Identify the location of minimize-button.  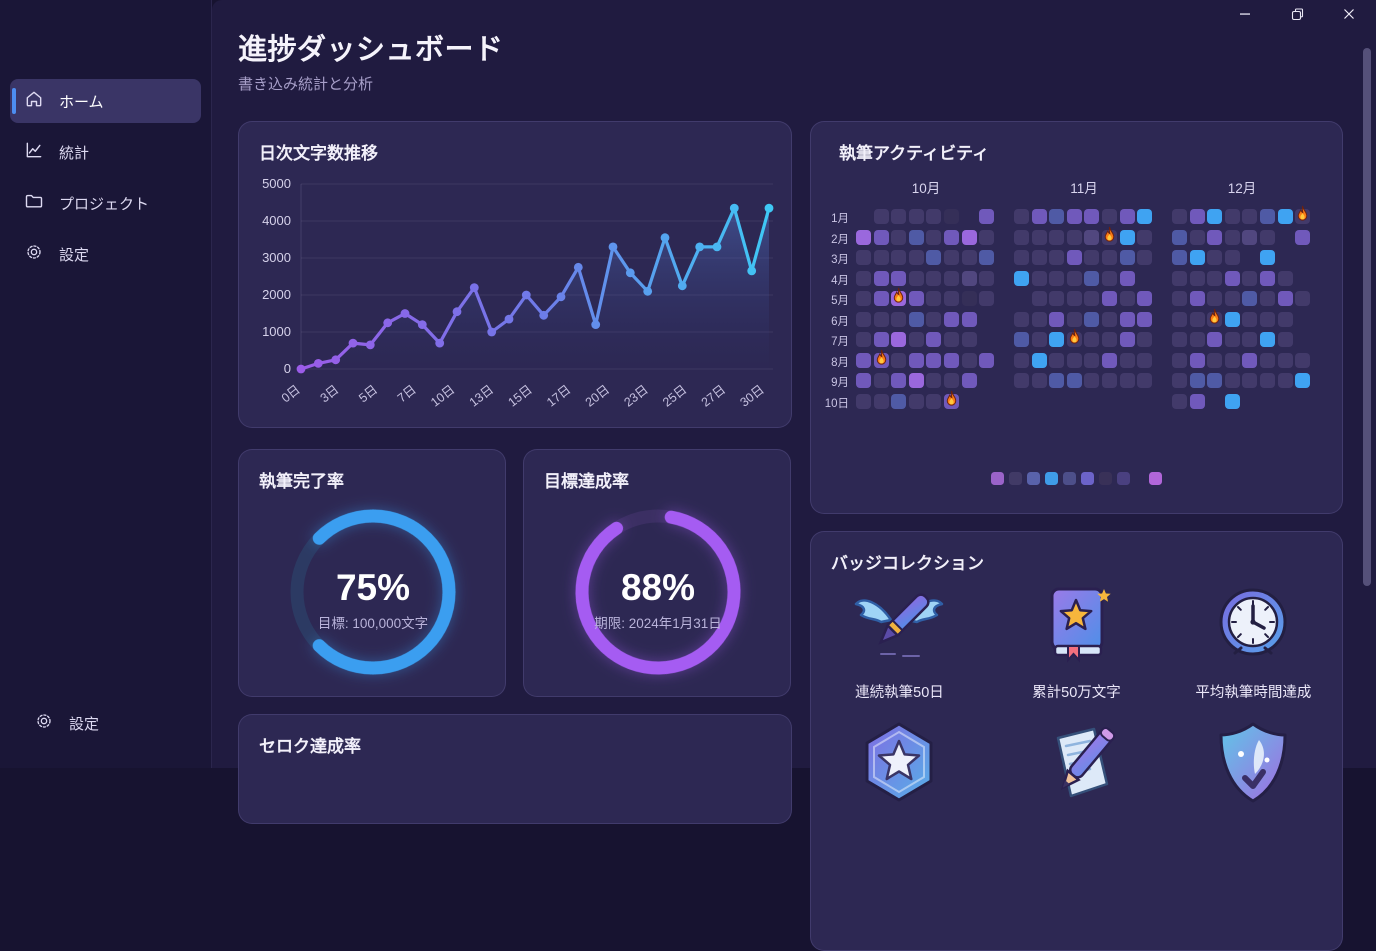
(1245, 14).